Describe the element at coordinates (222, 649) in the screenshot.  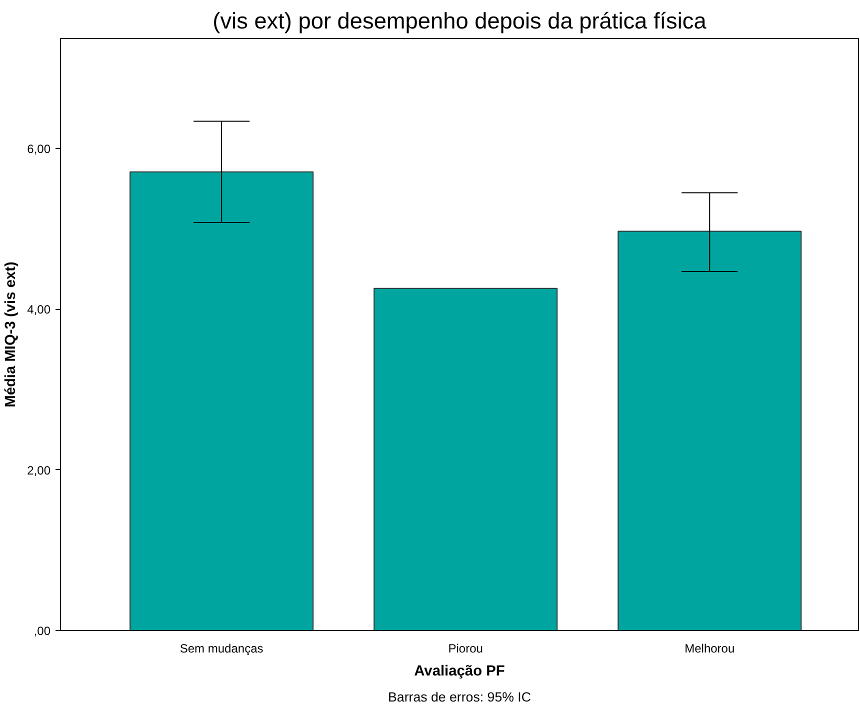
I see `x-tick-label: Sem mudanças` at that location.